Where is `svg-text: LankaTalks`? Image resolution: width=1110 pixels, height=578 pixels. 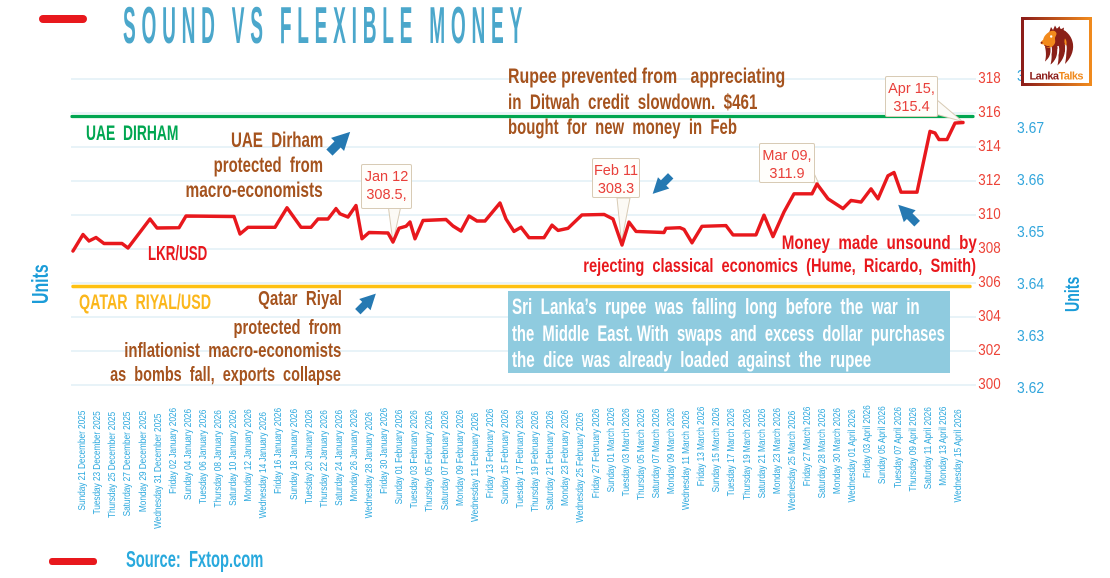 svg-text: LankaTalks is located at coordinates (1057, 77).